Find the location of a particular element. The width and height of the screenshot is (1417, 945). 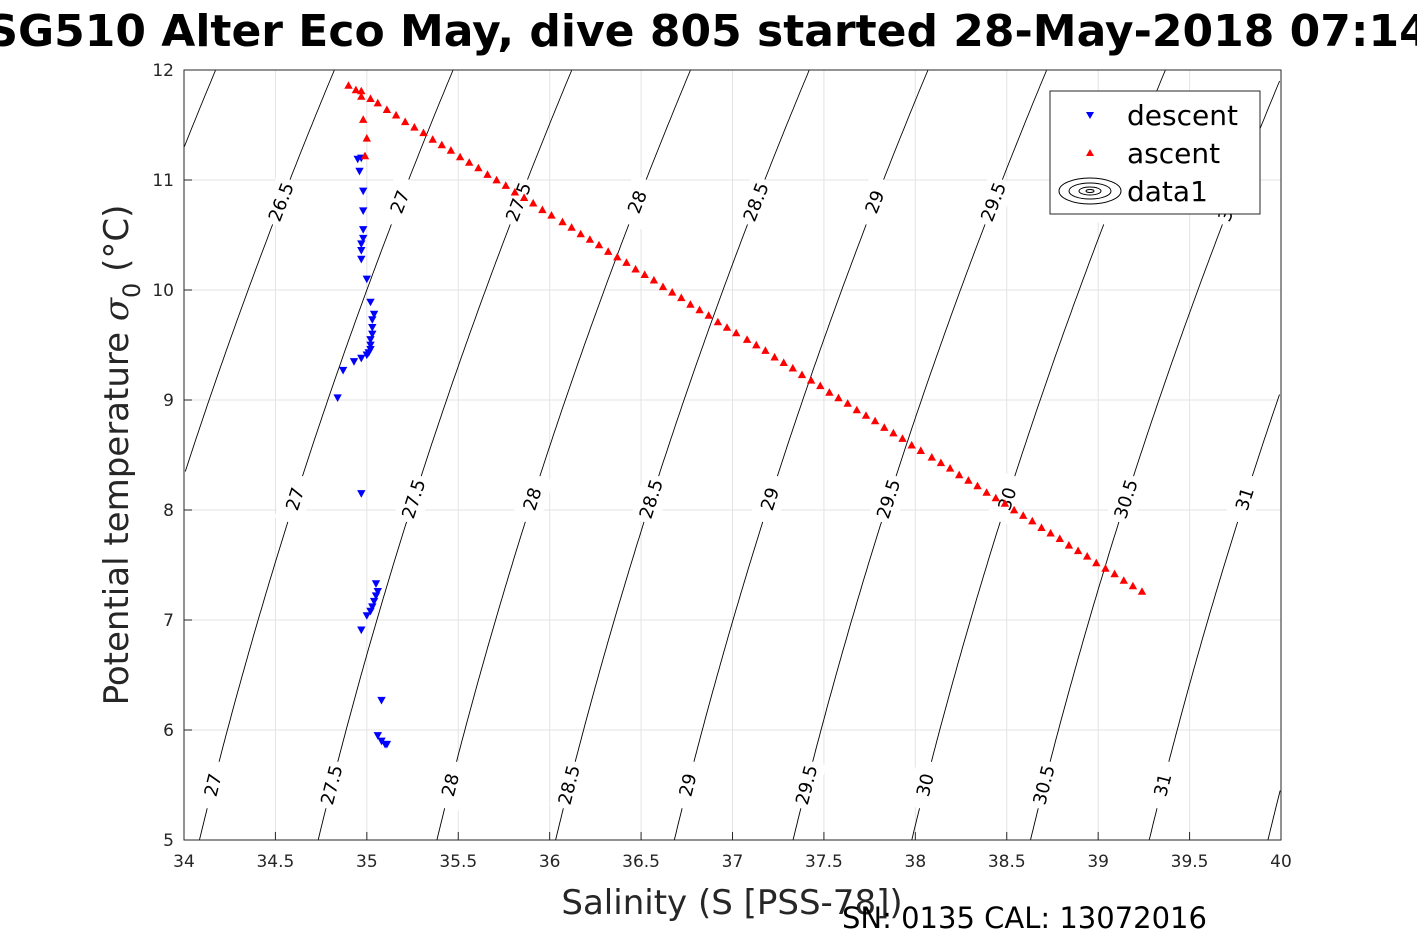

y-tick-label: 8 is located at coordinates (168, 511).